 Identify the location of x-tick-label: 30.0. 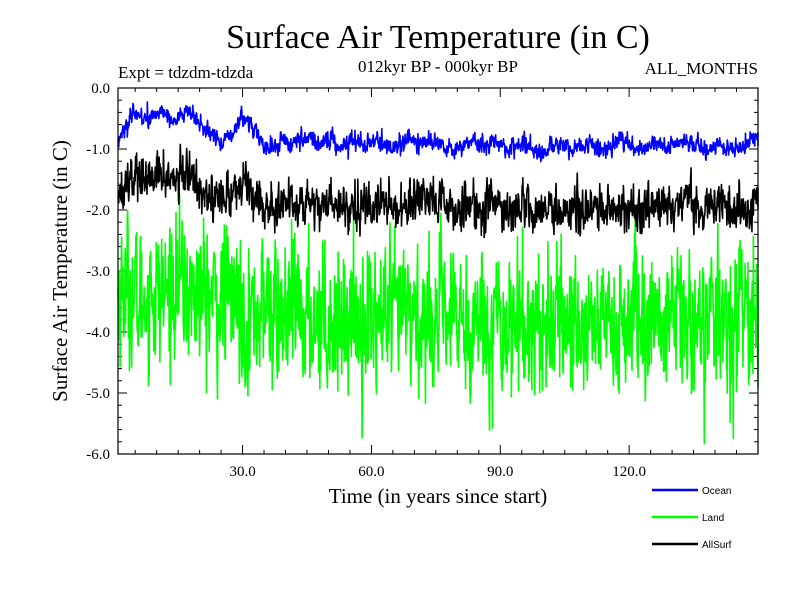
(242, 472).